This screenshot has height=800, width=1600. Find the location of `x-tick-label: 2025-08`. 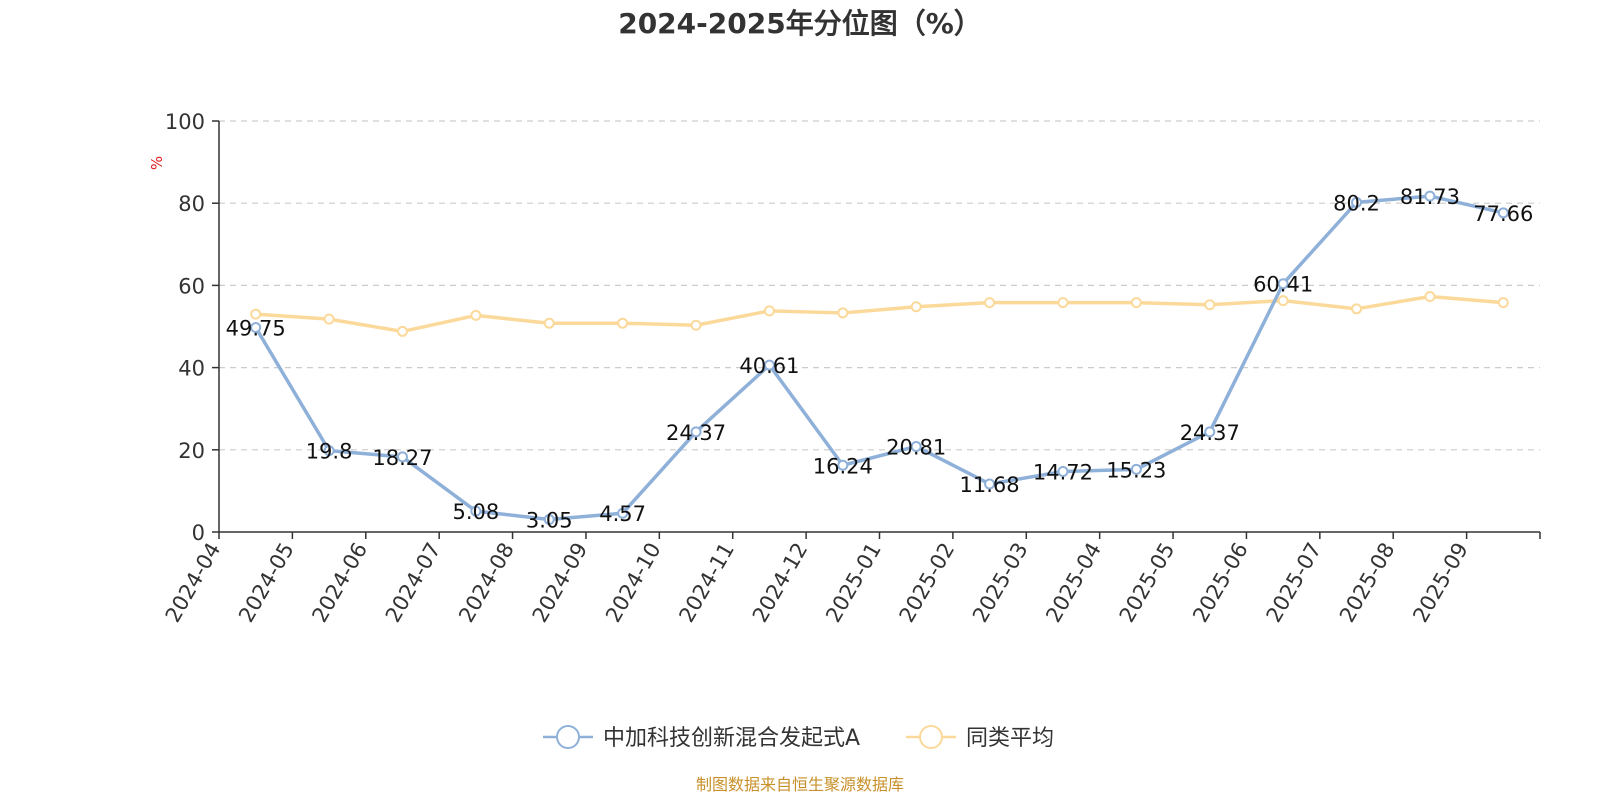

x-tick-label: 2025-08 is located at coordinates (1367, 583).